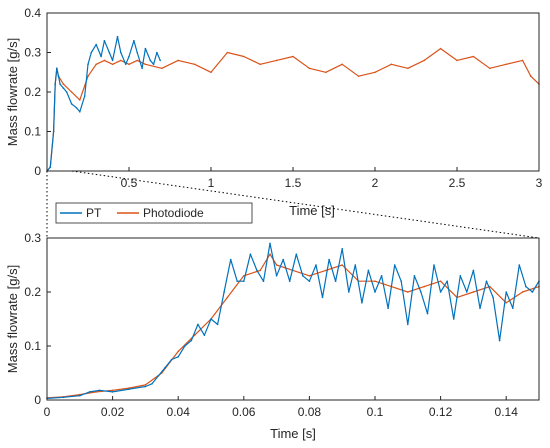  I want to click on overview-y-tick-label: 0, so click(37, 171).